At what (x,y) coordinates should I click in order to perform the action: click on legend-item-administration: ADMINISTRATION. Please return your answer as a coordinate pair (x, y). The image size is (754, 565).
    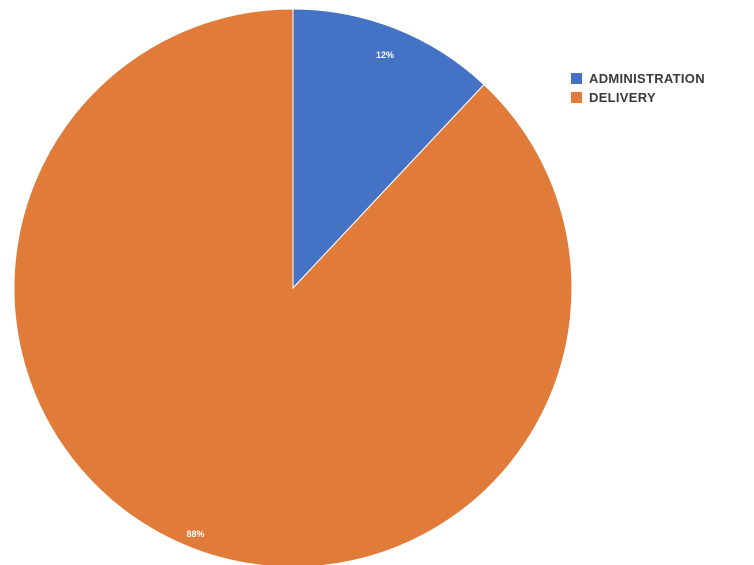
    Looking at the image, I should click on (638, 78).